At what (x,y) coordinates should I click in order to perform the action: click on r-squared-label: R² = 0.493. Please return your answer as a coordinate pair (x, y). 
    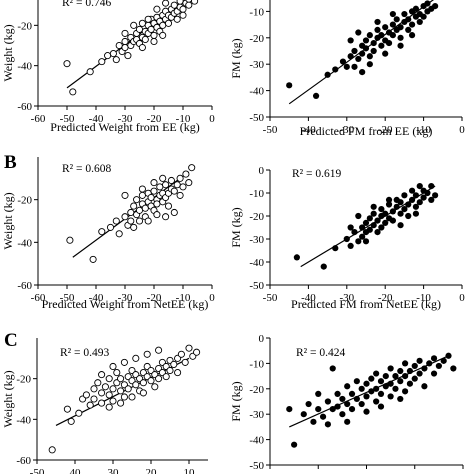
    Looking at the image, I should click on (84, 353).